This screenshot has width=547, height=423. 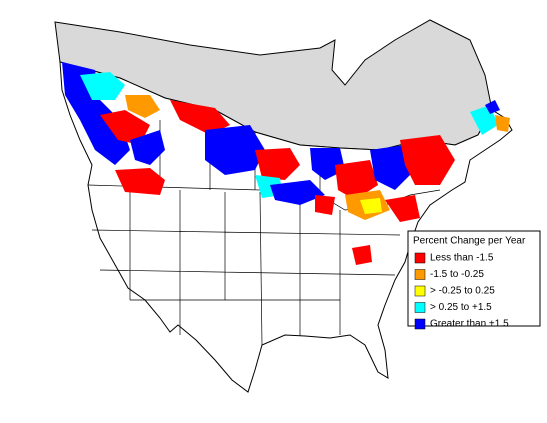 I want to click on legend-title: Percent Change per Year, so click(x=469, y=241).